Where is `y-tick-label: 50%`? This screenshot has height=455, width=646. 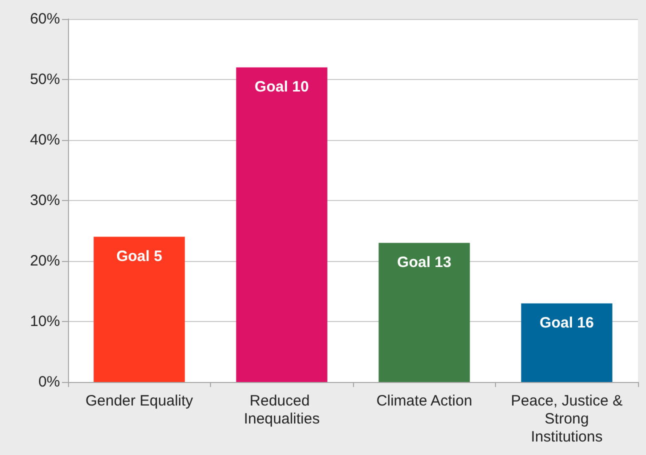
y-tick-label: 50% is located at coordinates (45, 79).